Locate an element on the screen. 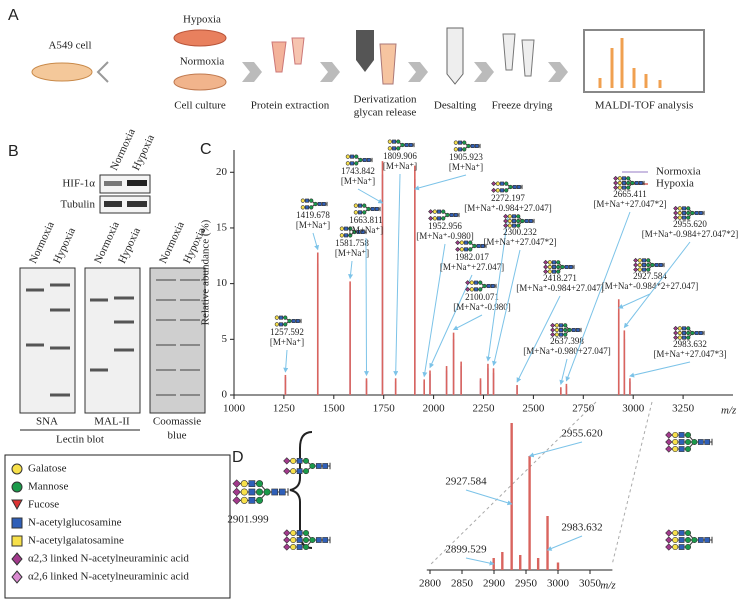  peak-label: 1663.811 is located at coordinates (365, 220).